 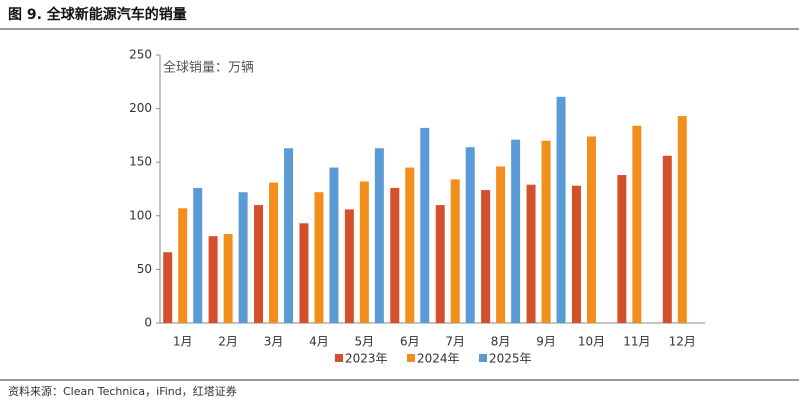 What do you see at coordinates (148, 323) in the screenshot?
I see `y-tick-label: 0` at bounding box center [148, 323].